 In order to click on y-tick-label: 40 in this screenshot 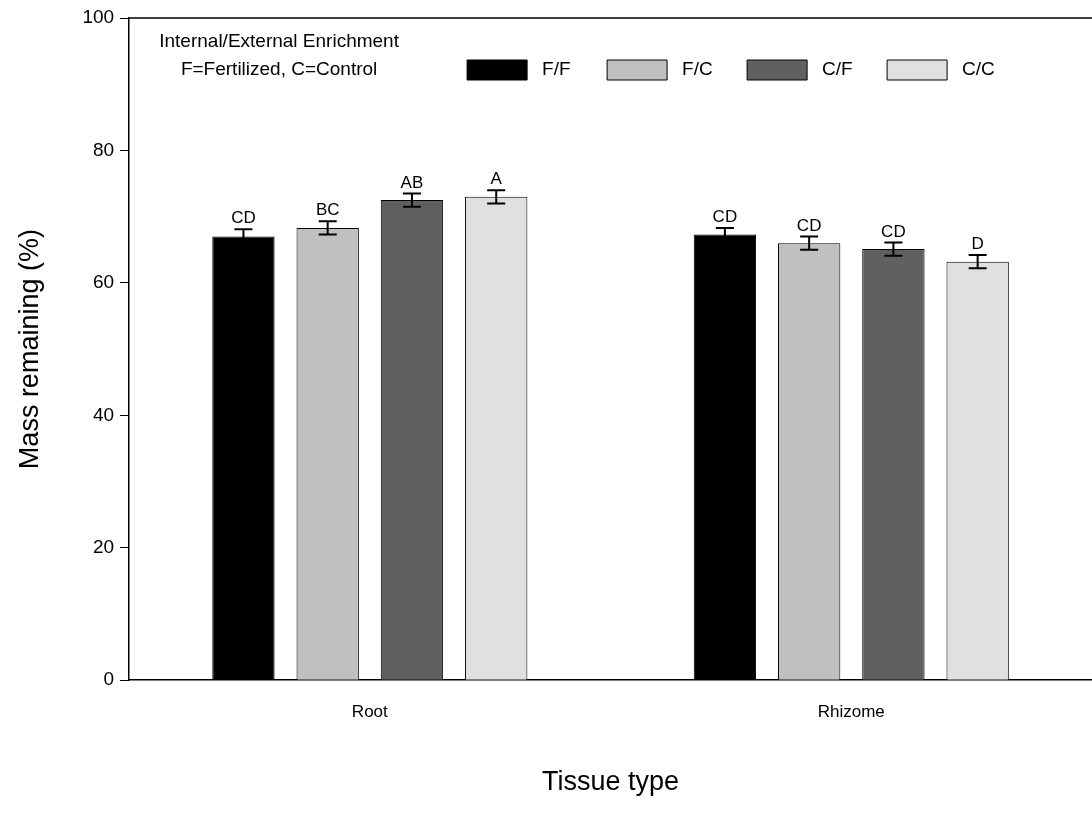, I will do `click(103, 414)`.